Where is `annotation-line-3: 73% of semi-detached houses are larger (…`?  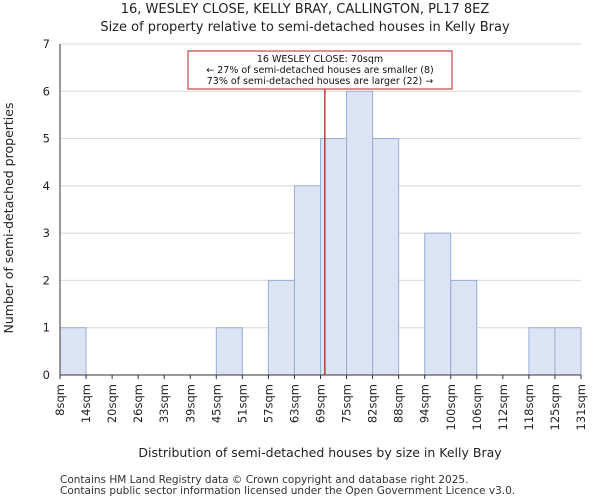
annotation-line-3: 73% of semi-detached houses are larger (… is located at coordinates (320, 81).